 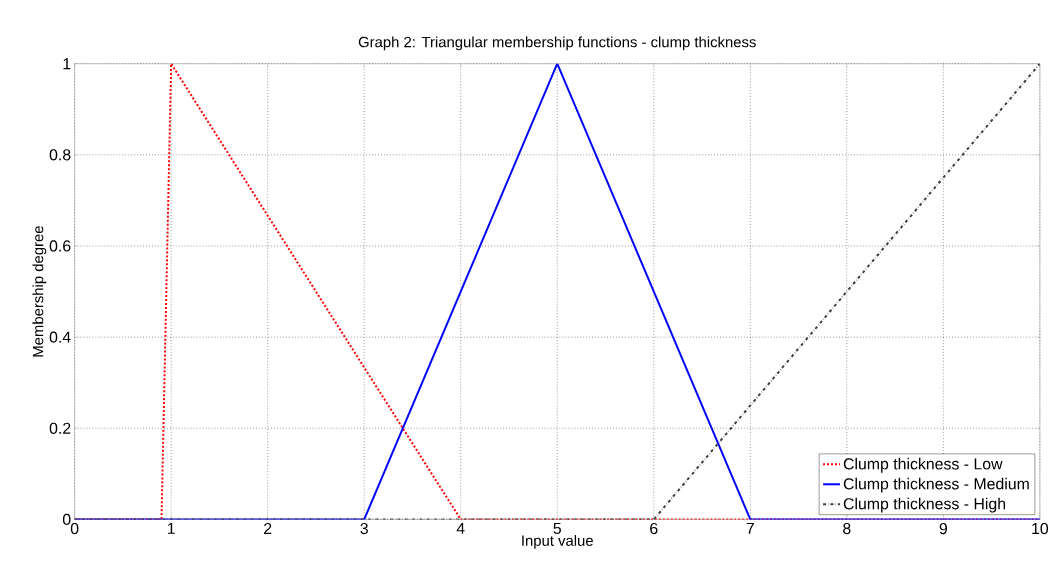 What do you see at coordinates (557, 528) in the screenshot?
I see `x-tick-label: 5` at bounding box center [557, 528].